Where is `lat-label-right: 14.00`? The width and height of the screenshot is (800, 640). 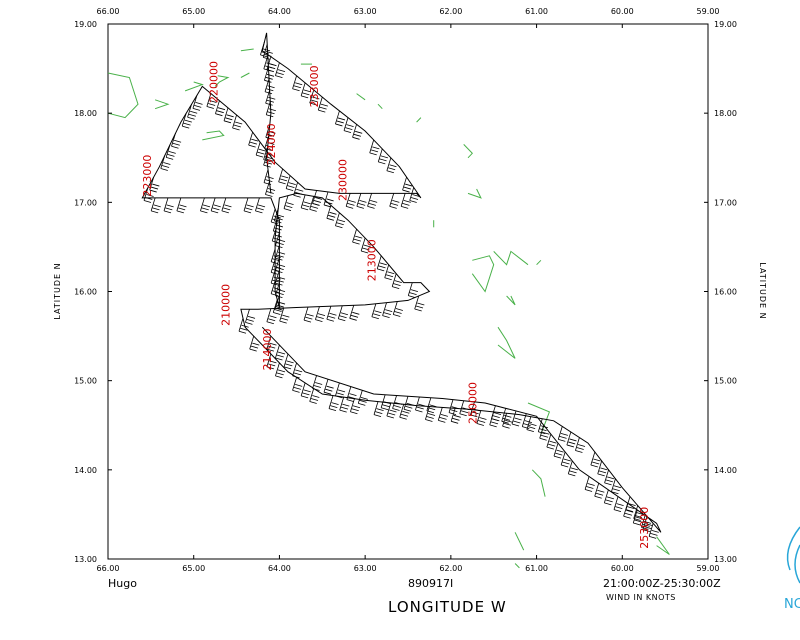
lat-label-right: 14.00 is located at coordinates (725, 470).